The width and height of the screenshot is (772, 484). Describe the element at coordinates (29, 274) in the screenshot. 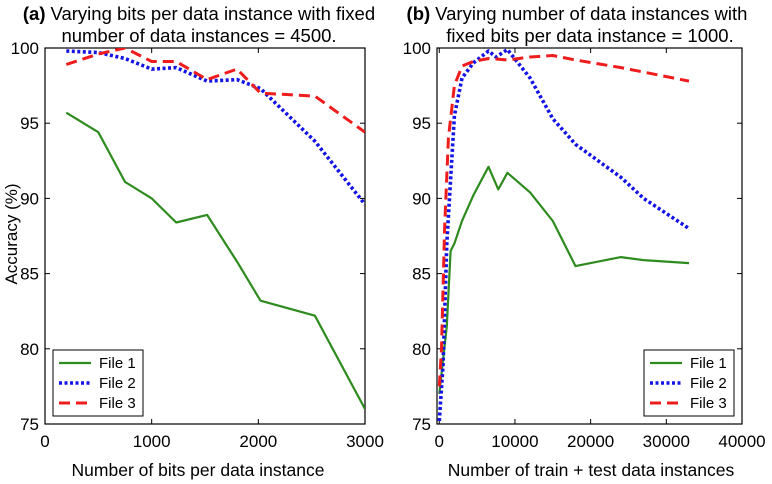

I see `panel-a-y-tick-label: 85` at that location.